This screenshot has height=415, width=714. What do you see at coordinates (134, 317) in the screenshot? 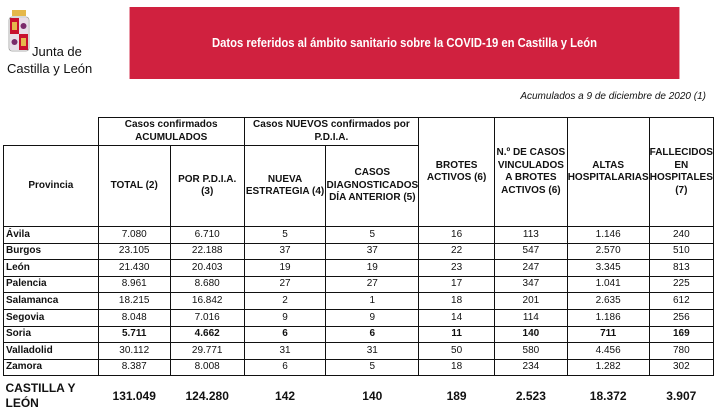
I see `value-cell: 8.048` at bounding box center [134, 317].